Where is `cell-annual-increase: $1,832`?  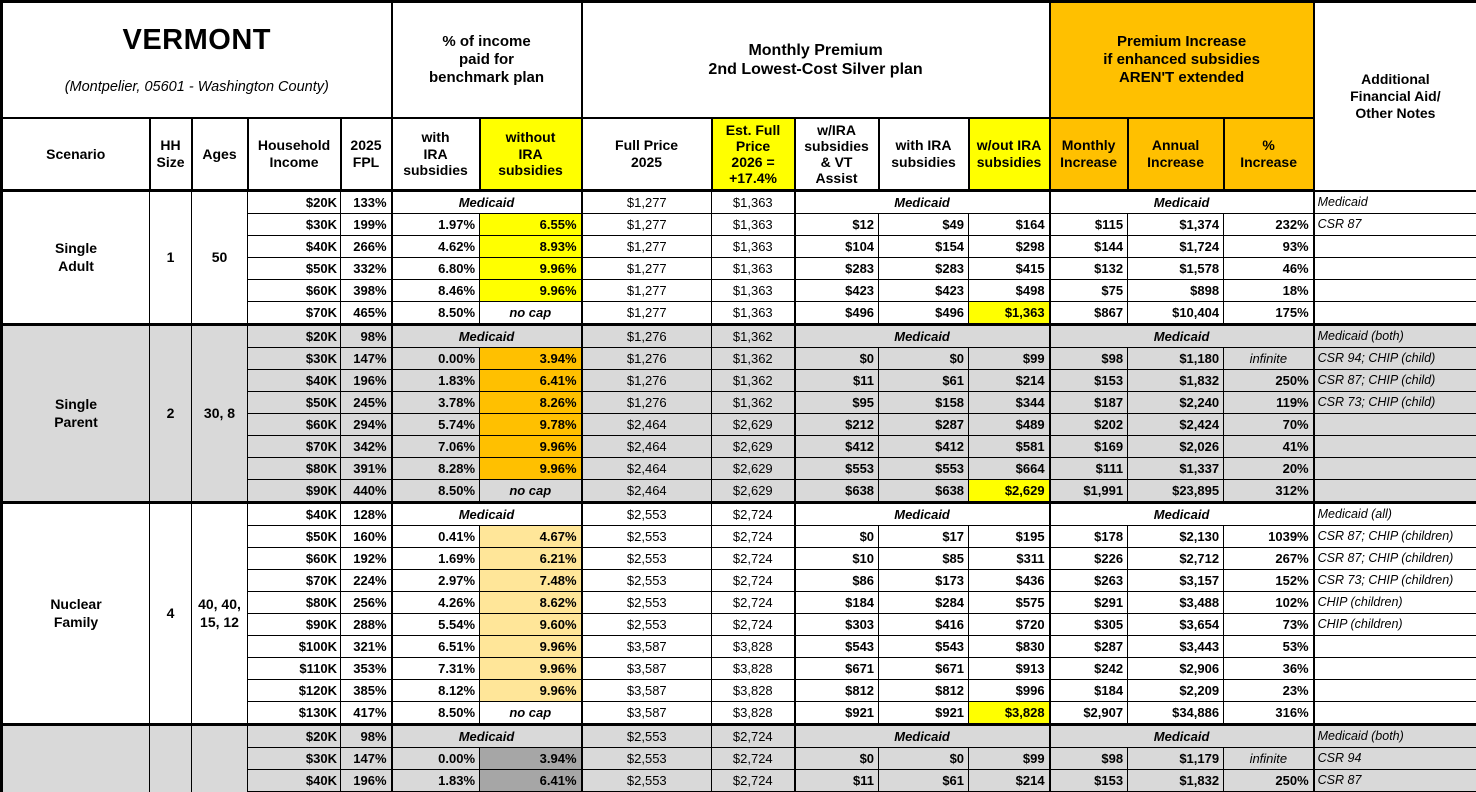
cell-annual-increase: $1,832 is located at coordinates (1176, 381).